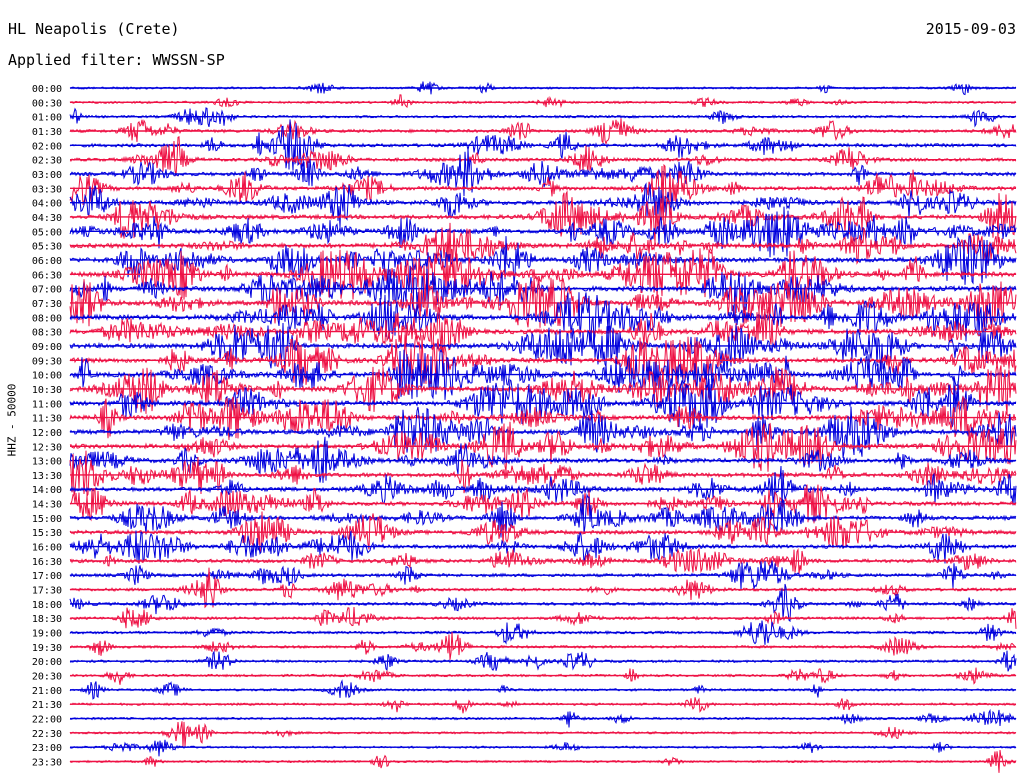 The image size is (1024, 780). Describe the element at coordinates (47, 419) in the screenshot. I see `row-time-label: 11:30` at that location.